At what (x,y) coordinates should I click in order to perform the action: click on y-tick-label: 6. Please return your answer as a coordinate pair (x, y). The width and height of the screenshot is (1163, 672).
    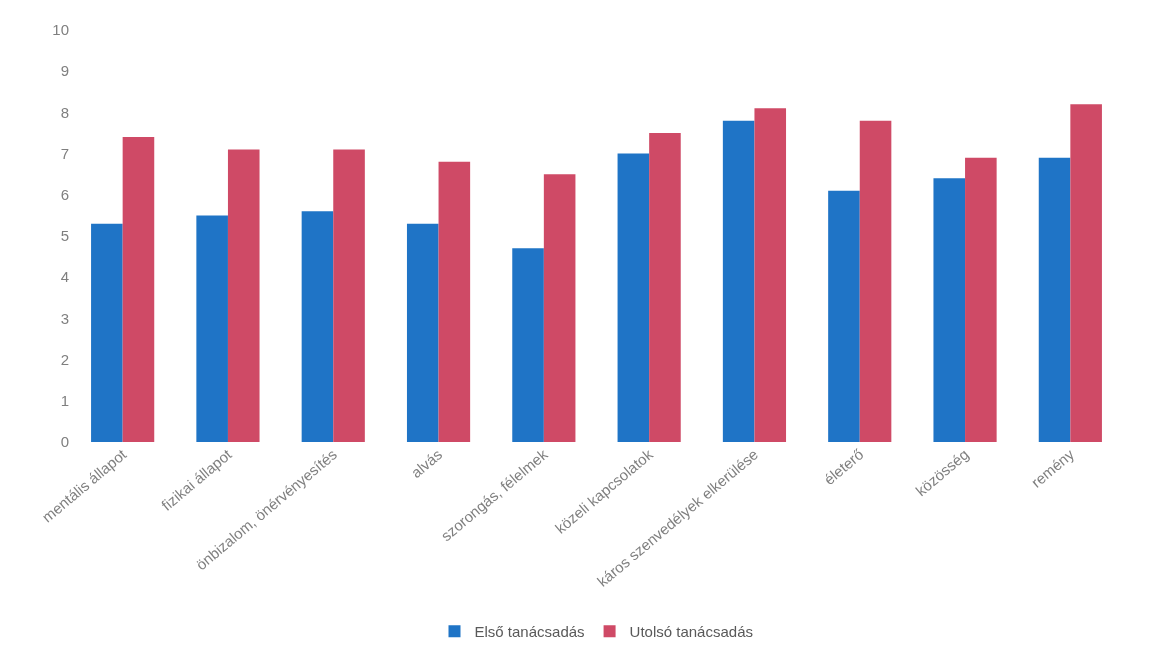
    Looking at the image, I should click on (64, 195).